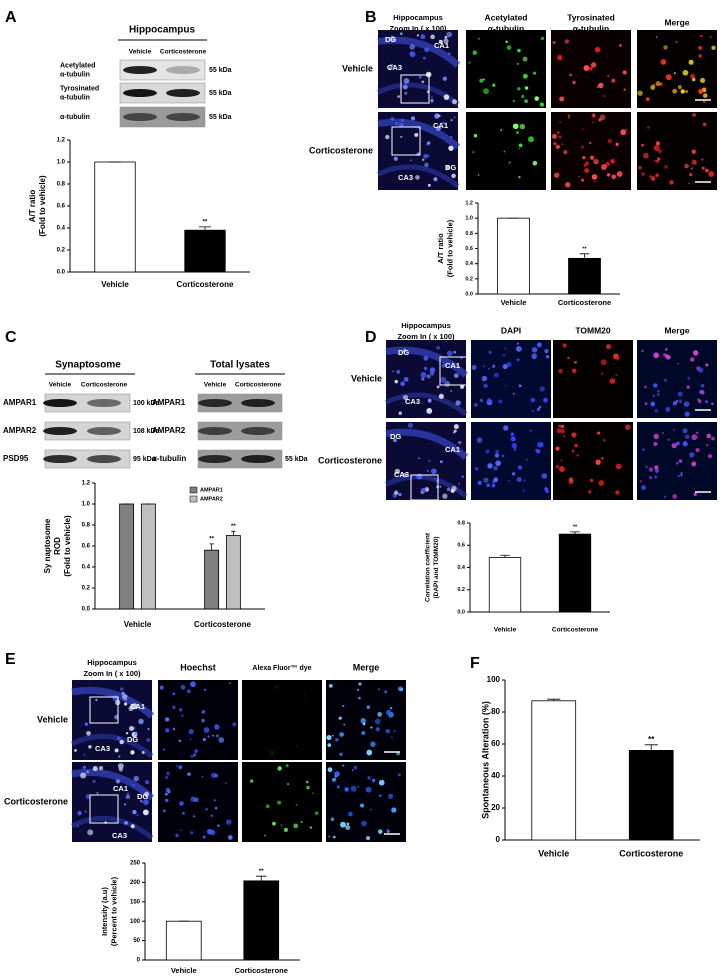  Describe the element at coordinates (498, 839) in the screenshot. I see `y-tick-label: 0` at that location.